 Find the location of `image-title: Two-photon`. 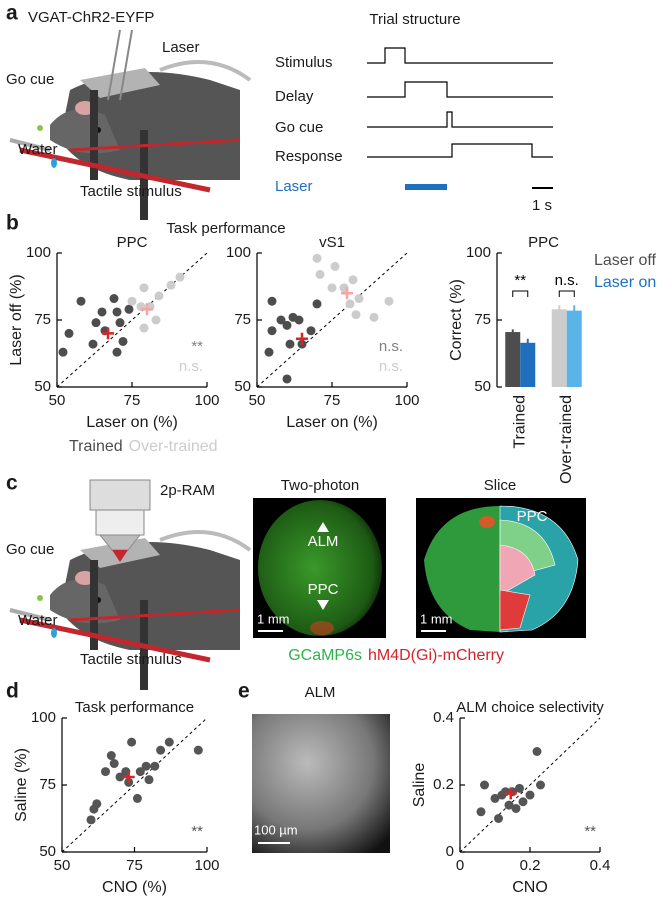

image-title: Two-photon is located at coordinates (320, 485).